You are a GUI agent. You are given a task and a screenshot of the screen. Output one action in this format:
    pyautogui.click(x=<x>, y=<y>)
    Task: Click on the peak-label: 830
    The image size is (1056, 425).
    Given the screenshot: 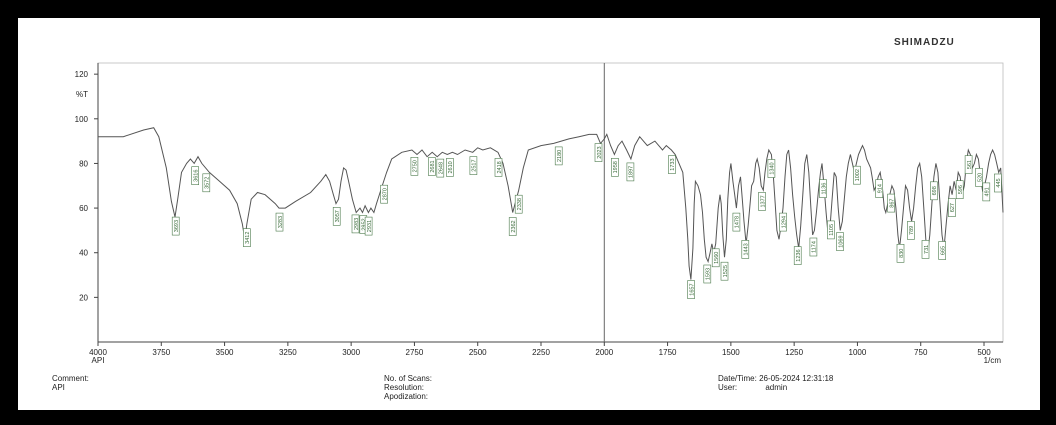 What is the action you would take?
    pyautogui.click(x=900, y=253)
    